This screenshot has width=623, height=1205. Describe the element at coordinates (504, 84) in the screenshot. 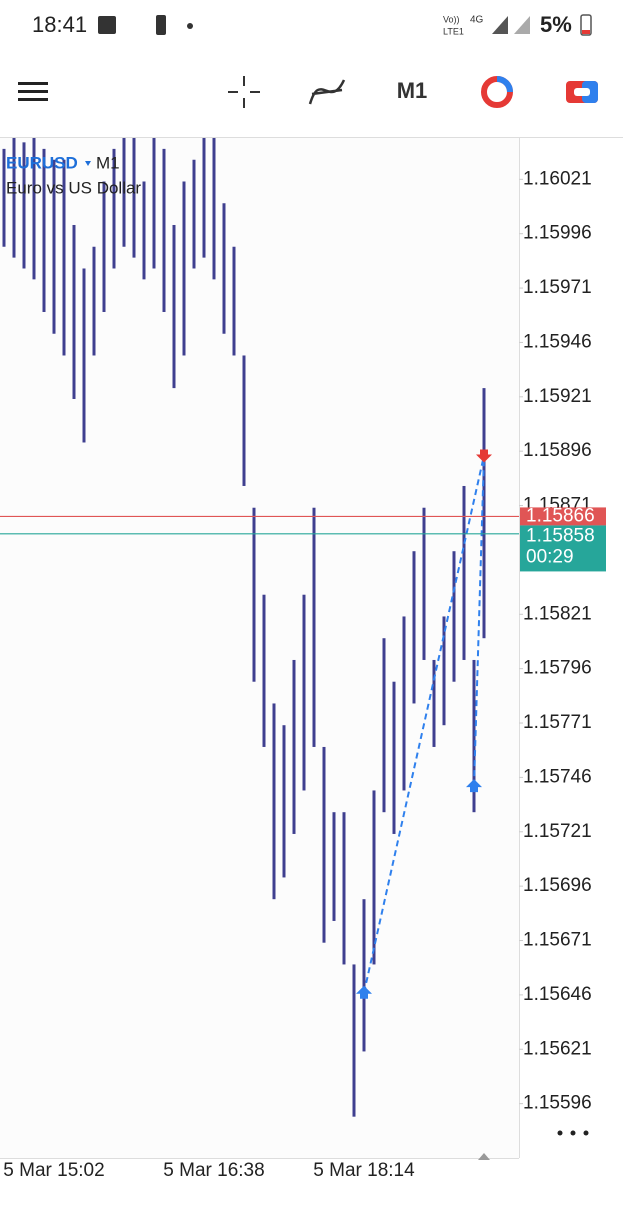

I see `trade-button-arc` at that location.